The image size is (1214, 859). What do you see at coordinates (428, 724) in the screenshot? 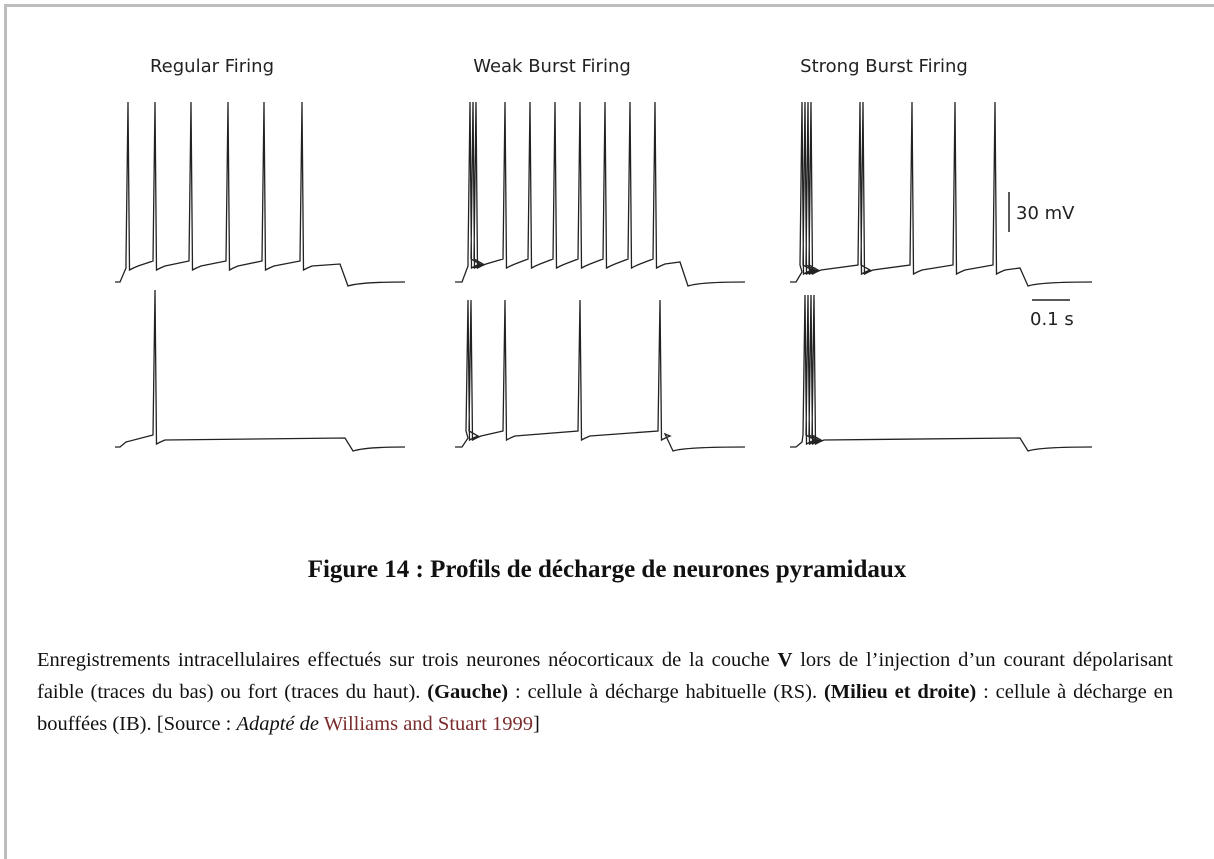
I see `text-segment: Williams and Stuart 1999` at bounding box center [428, 724].